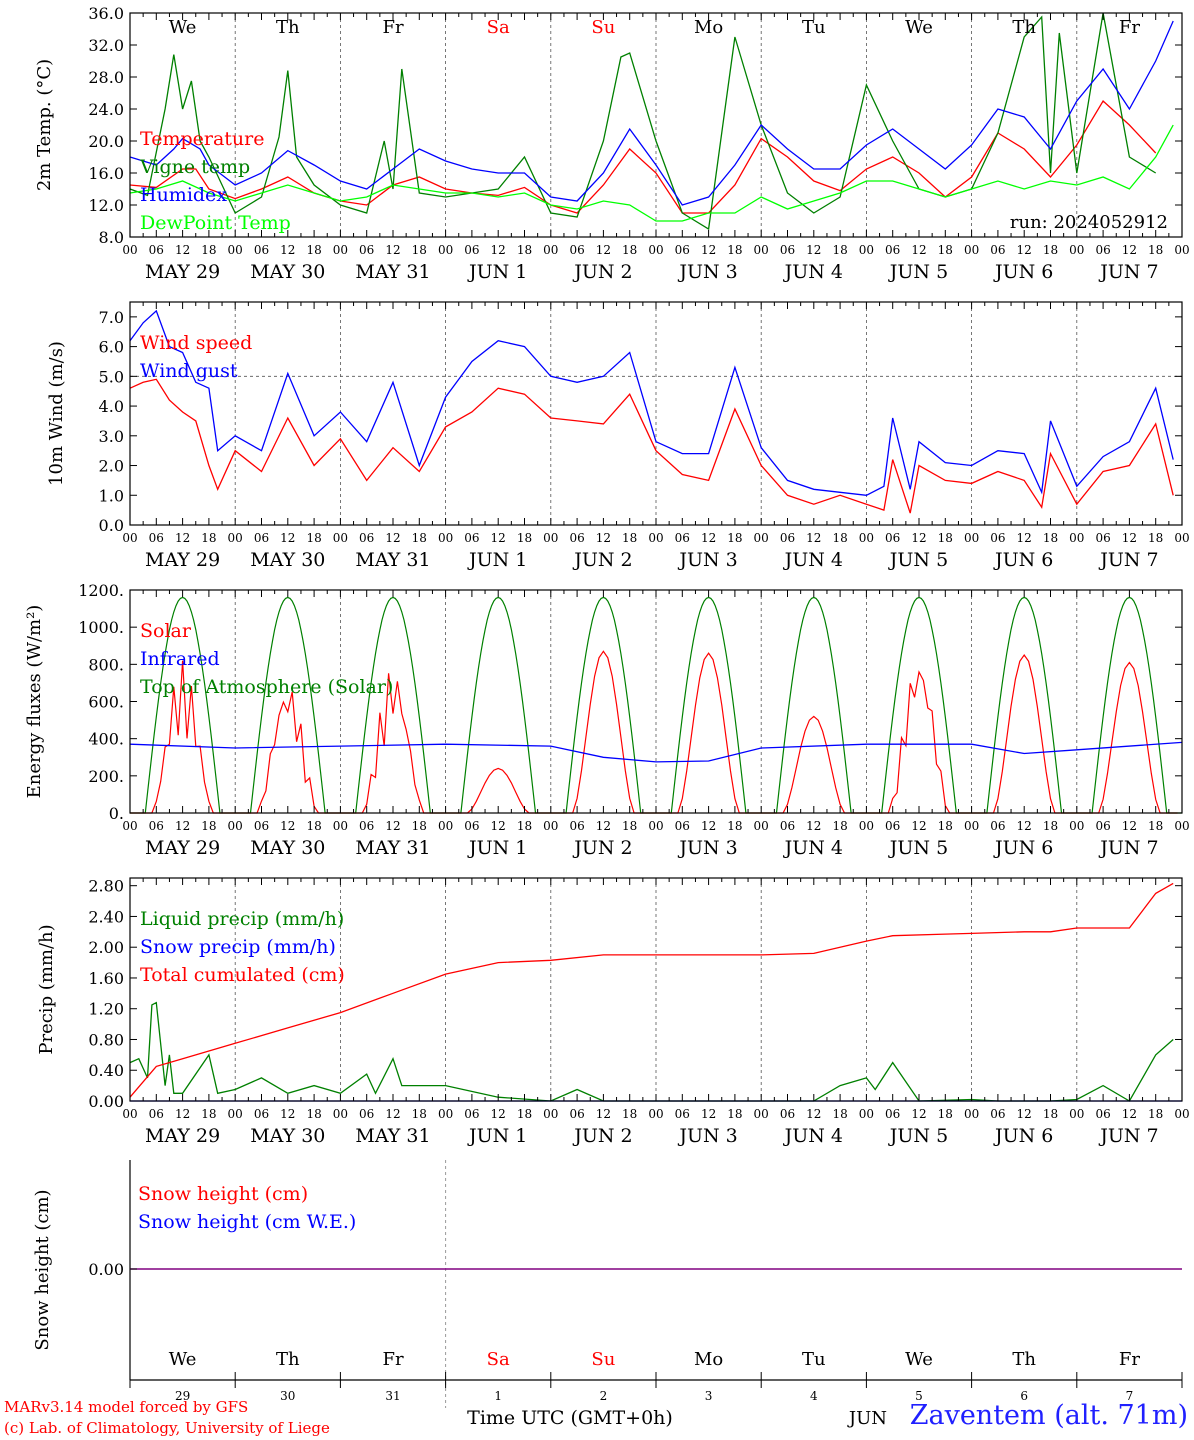 The width and height of the screenshot is (1194, 1440). What do you see at coordinates (106, 45) in the screenshot?
I see `y-tick-label: 32.0` at bounding box center [106, 45].